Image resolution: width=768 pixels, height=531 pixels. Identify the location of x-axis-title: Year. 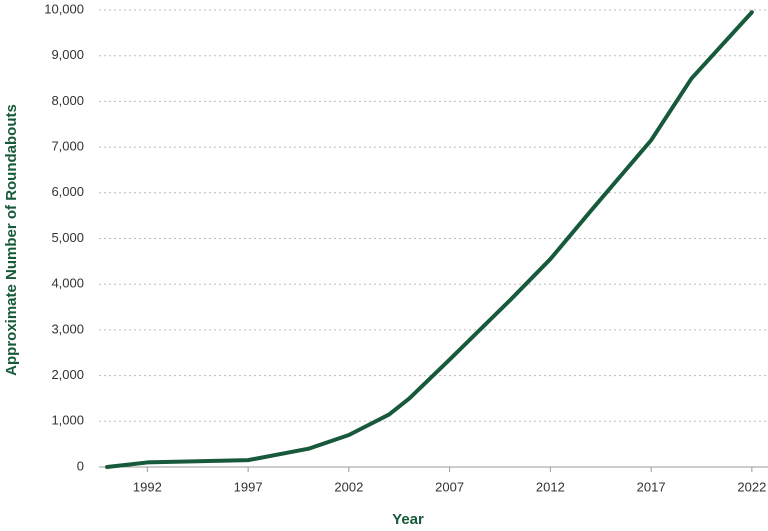
(408, 519).